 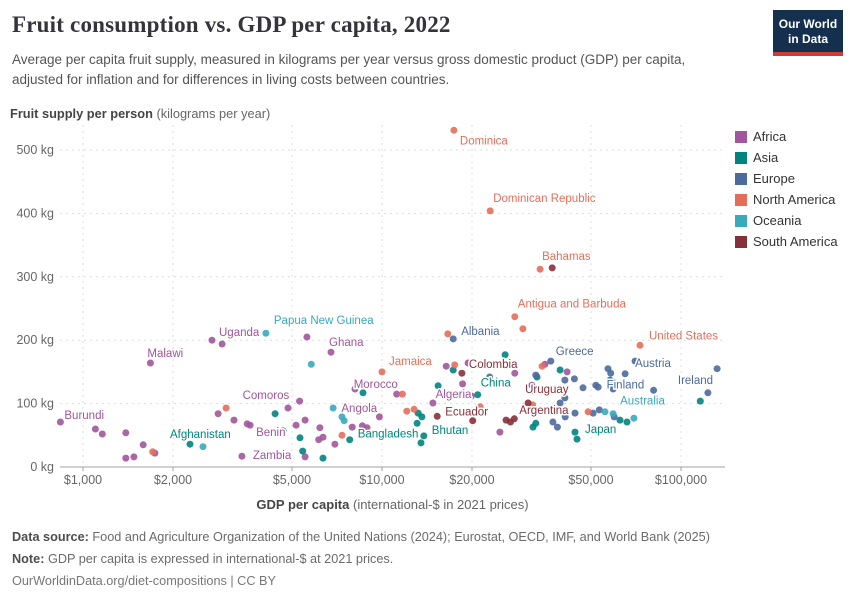 I want to click on country-label: Albania, so click(x=481, y=331).